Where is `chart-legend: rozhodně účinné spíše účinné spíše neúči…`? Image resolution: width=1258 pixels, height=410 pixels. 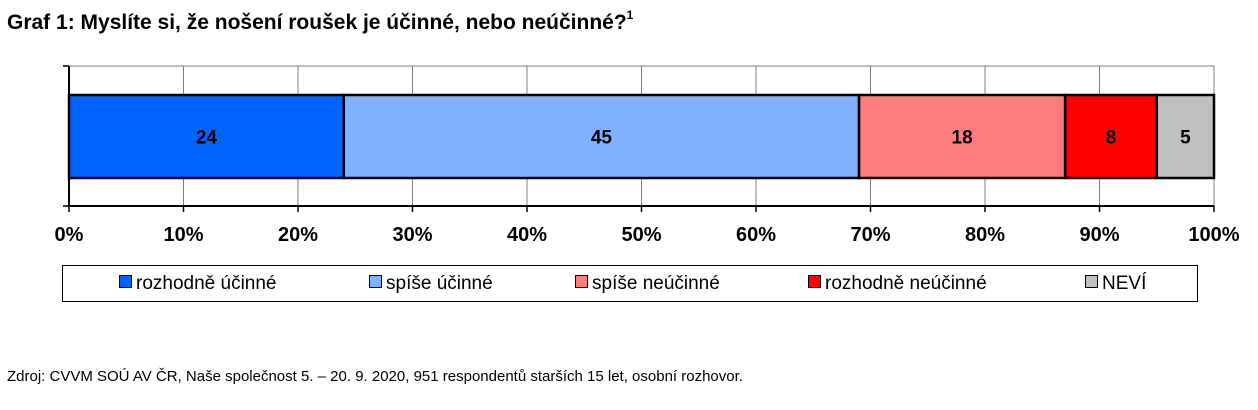
chart-legend: rozhodně účinné spíše účinné spíše neúči… is located at coordinates (630, 283).